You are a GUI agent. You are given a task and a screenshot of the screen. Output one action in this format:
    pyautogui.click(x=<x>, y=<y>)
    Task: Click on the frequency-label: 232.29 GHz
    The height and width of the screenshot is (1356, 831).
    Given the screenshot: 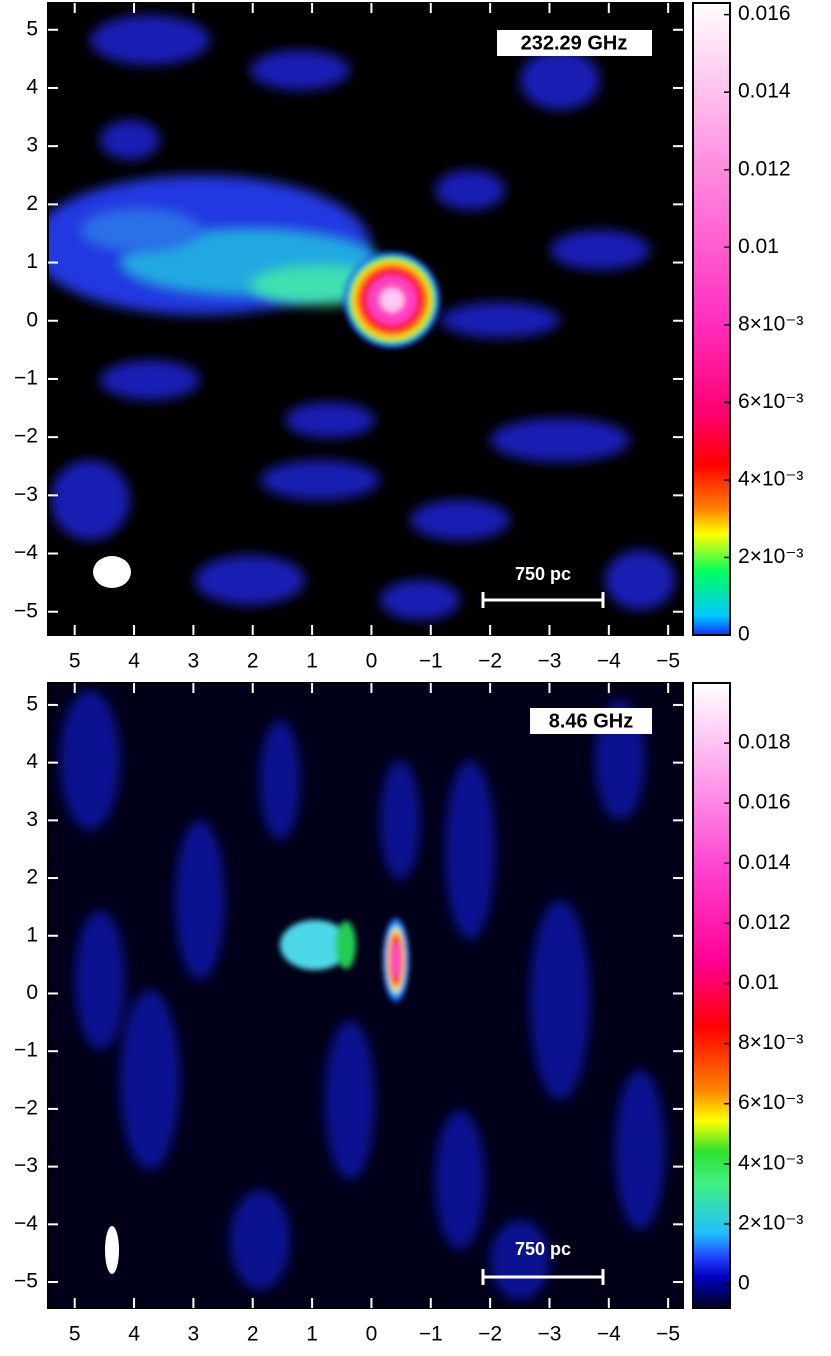 What is the action you would take?
    pyautogui.click(x=574, y=43)
    